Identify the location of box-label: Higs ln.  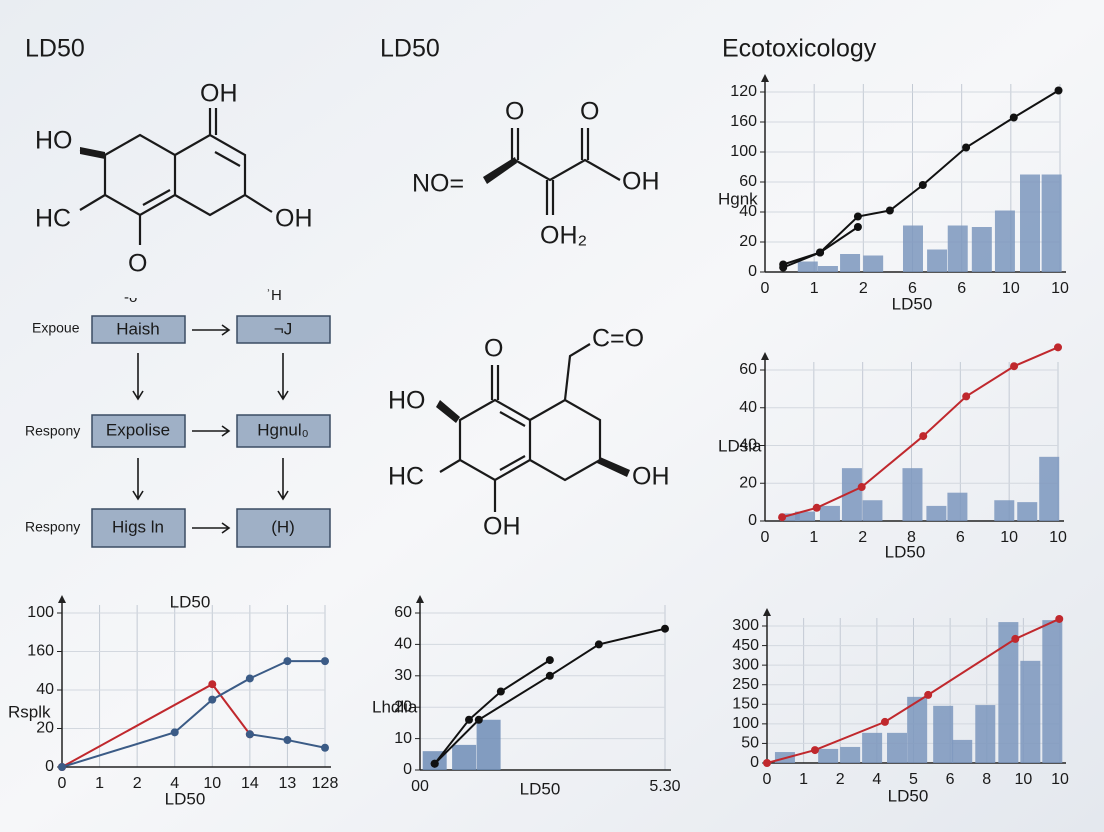
(138, 526).